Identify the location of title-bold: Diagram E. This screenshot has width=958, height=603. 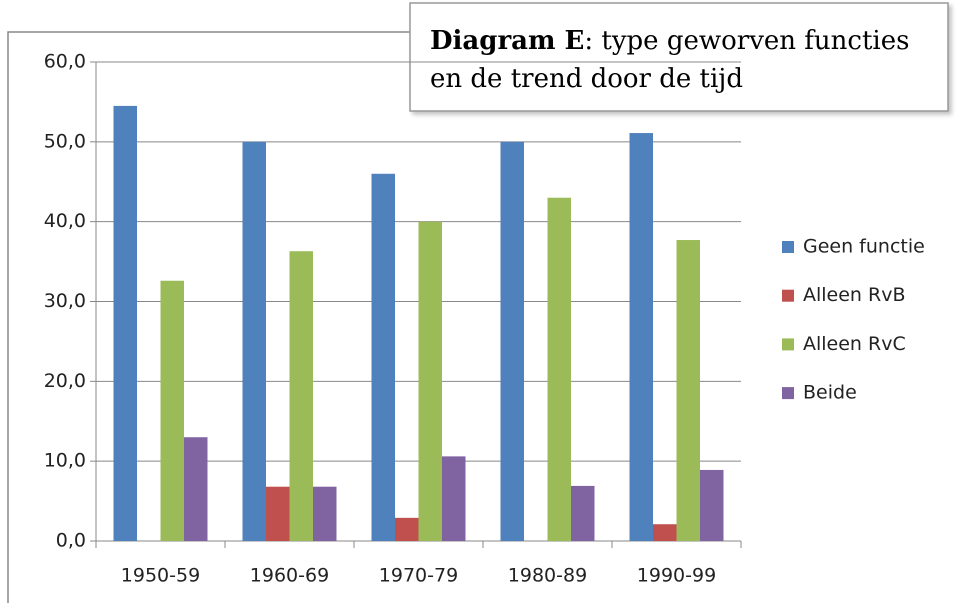
(507, 41).